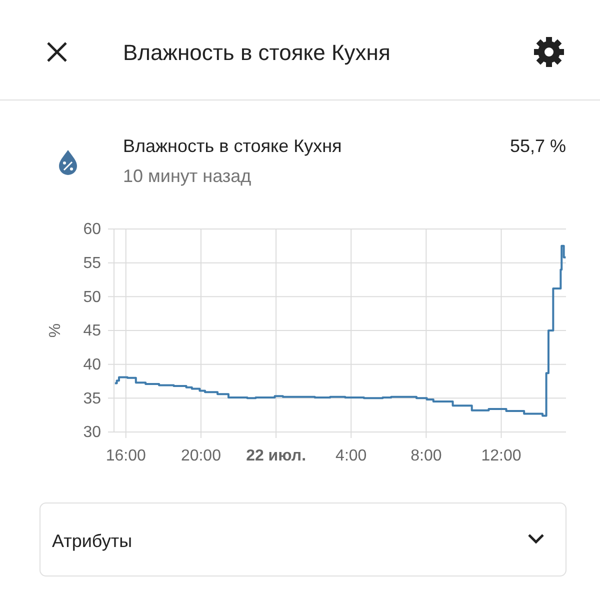 Image resolution: width=600 pixels, height=606 pixels. I want to click on chart-title: Влажность в стояке Кухня, so click(256, 52).